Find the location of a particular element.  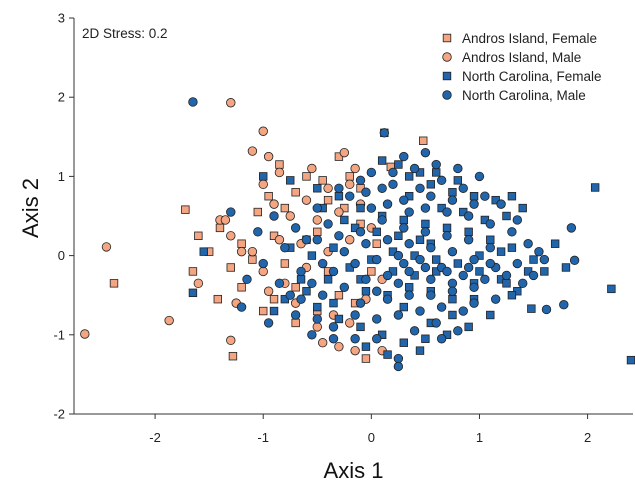

stress-annotation: 2D Stress: 0.2 is located at coordinates (125, 33).